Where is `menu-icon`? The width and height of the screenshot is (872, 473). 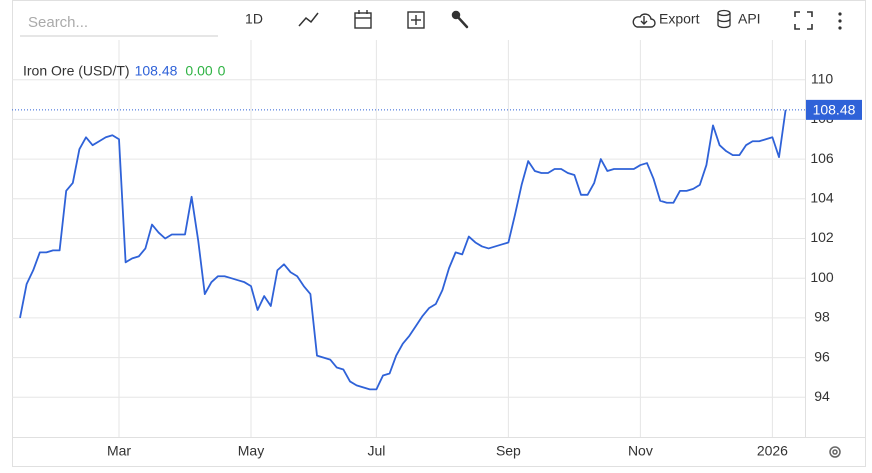 menu-icon is located at coordinates (840, 21).